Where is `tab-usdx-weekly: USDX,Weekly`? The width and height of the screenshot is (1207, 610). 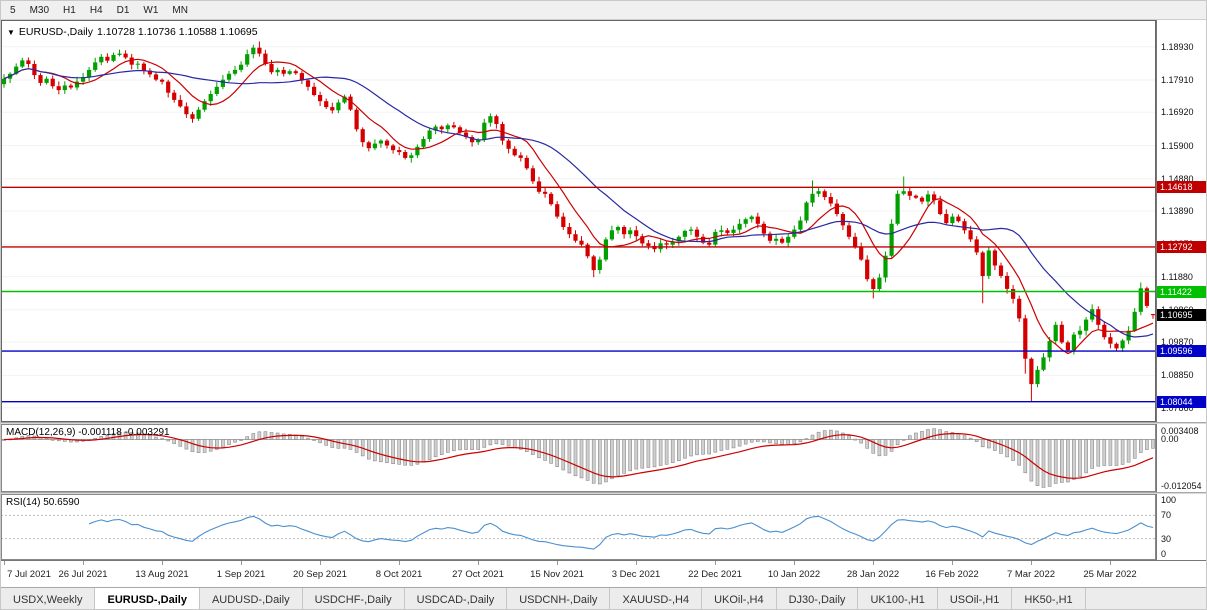 tab-usdx-weekly: USDX,Weekly is located at coordinates (48, 598).